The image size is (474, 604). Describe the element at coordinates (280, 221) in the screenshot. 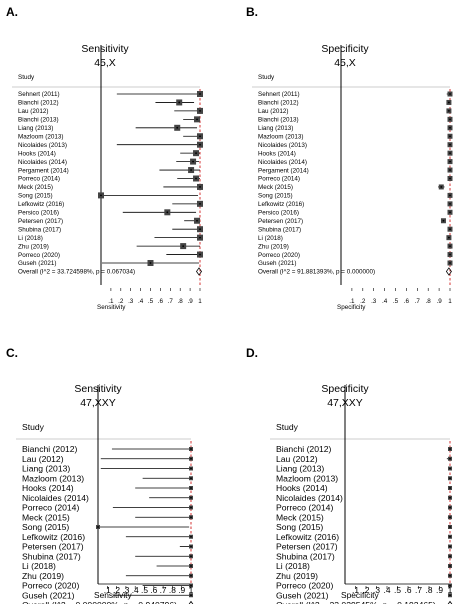

I see `study-label: Petersen (2017)` at that location.